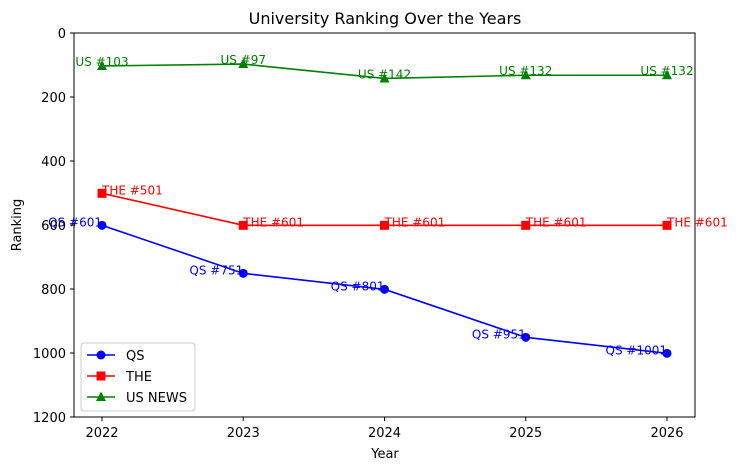 The width and height of the screenshot is (739, 470). Describe the element at coordinates (53, 226) in the screenshot. I see `y-tick-label: 600` at that location.